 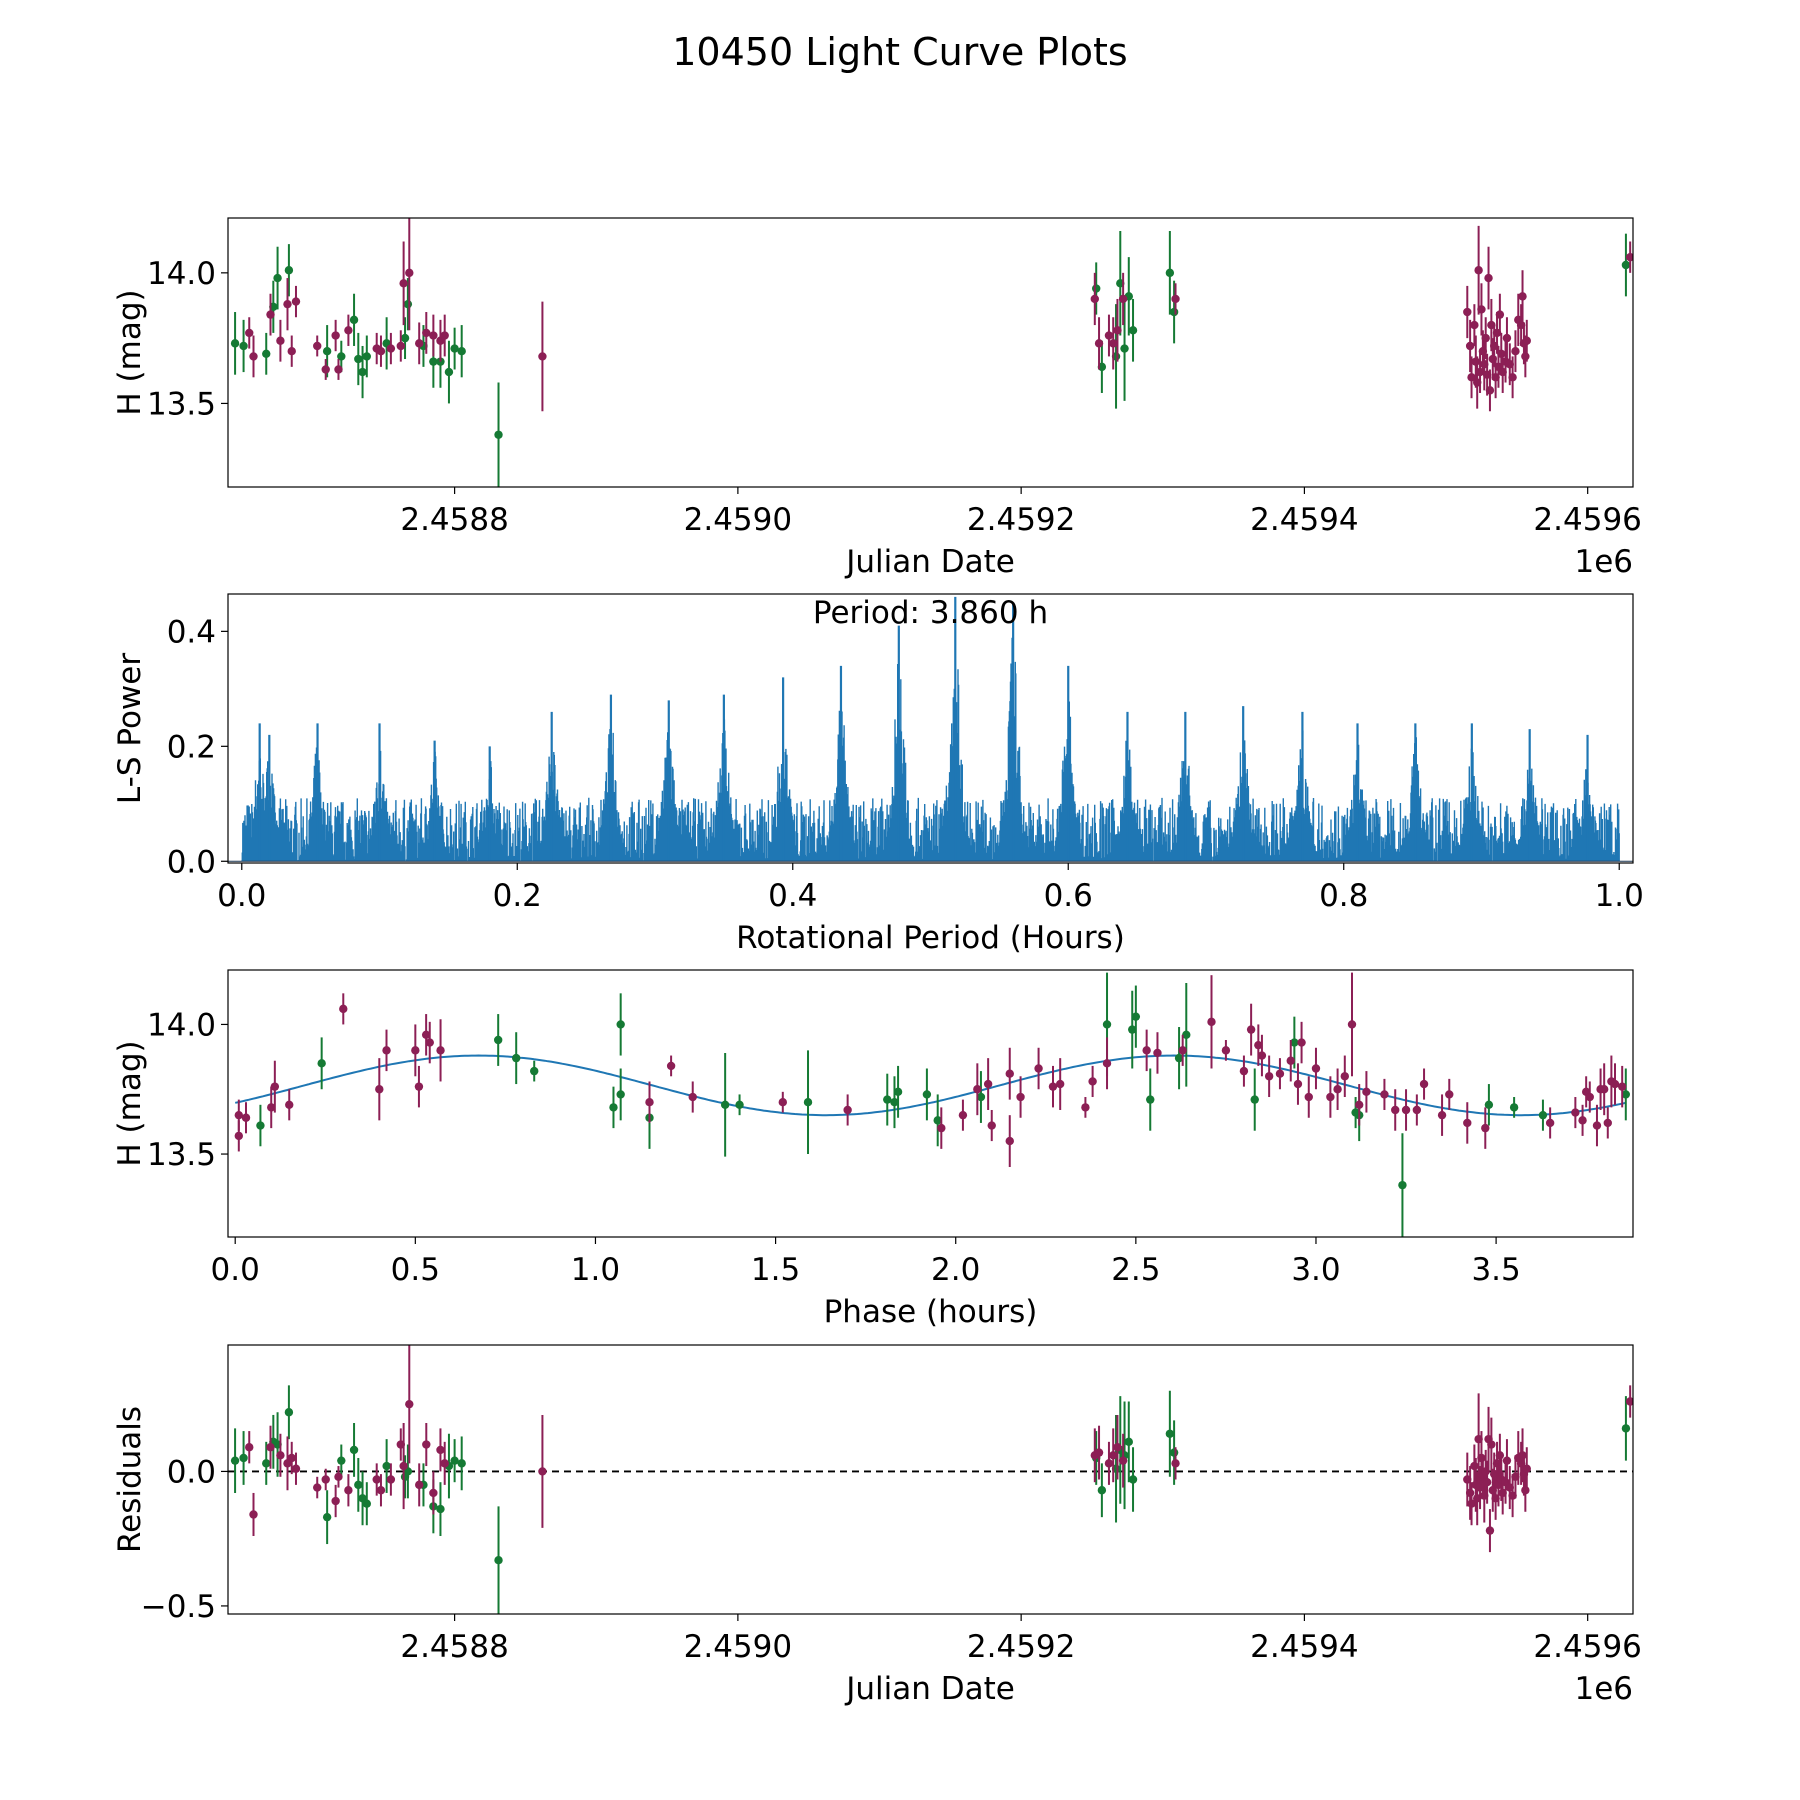 I want to click on residuals-y-tick-label: 0.0, so click(x=191, y=1472).